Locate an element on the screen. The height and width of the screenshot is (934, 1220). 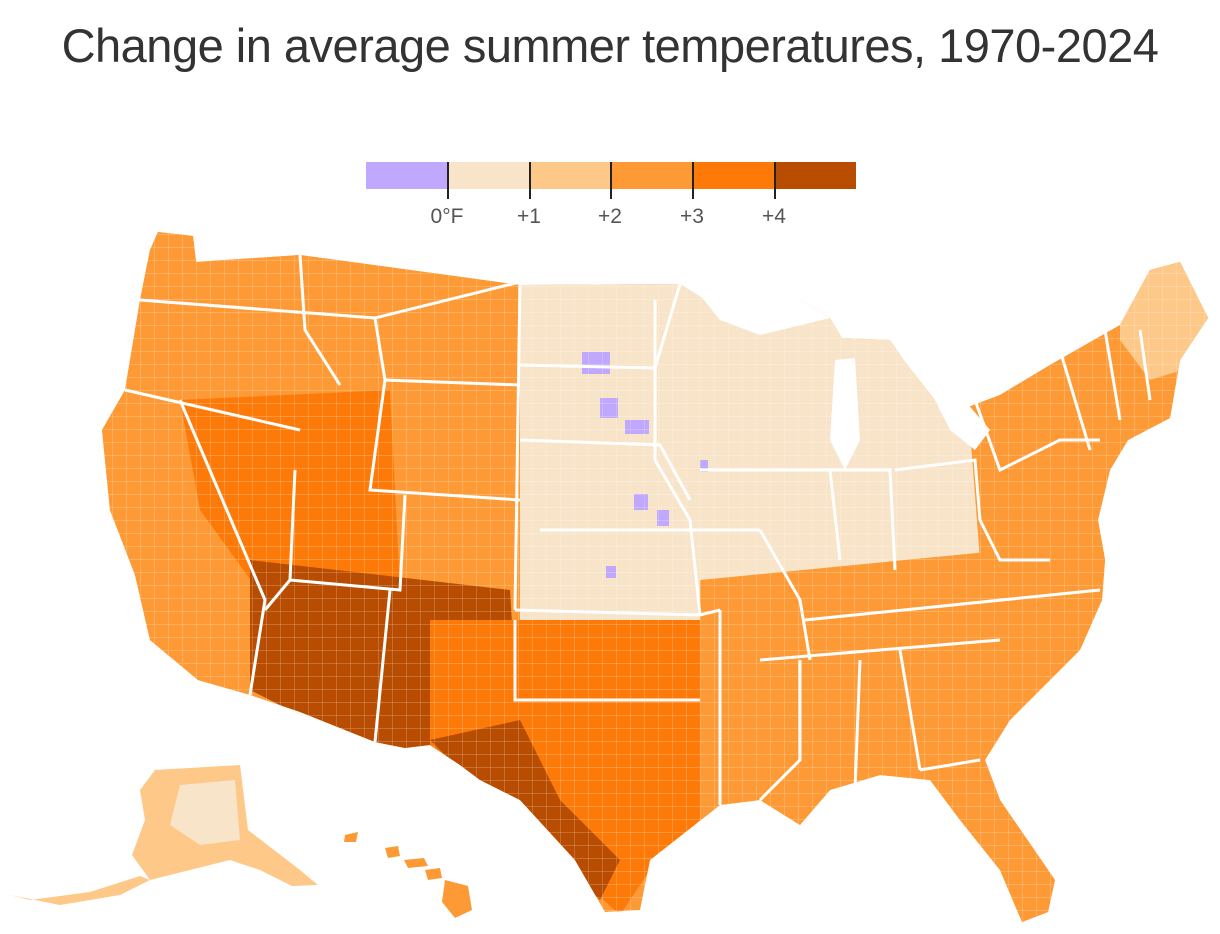
legend-bar is located at coordinates (611, 175).